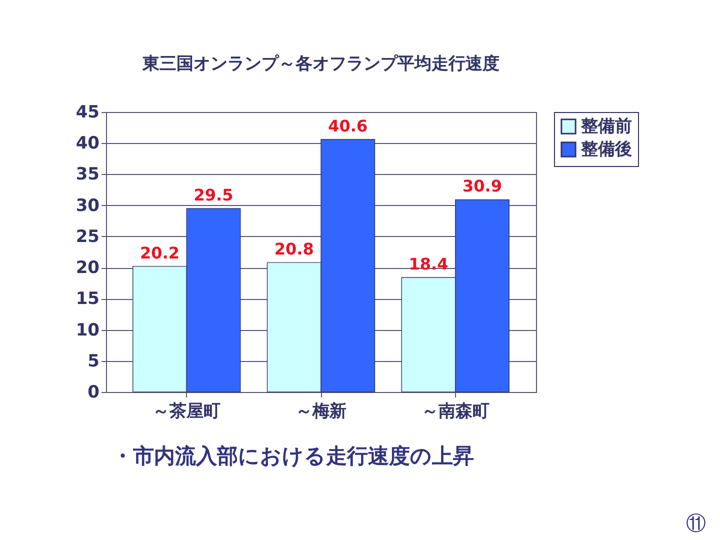  Describe the element at coordinates (160, 252) in the screenshot. I see `data-label: 20.2` at that location.